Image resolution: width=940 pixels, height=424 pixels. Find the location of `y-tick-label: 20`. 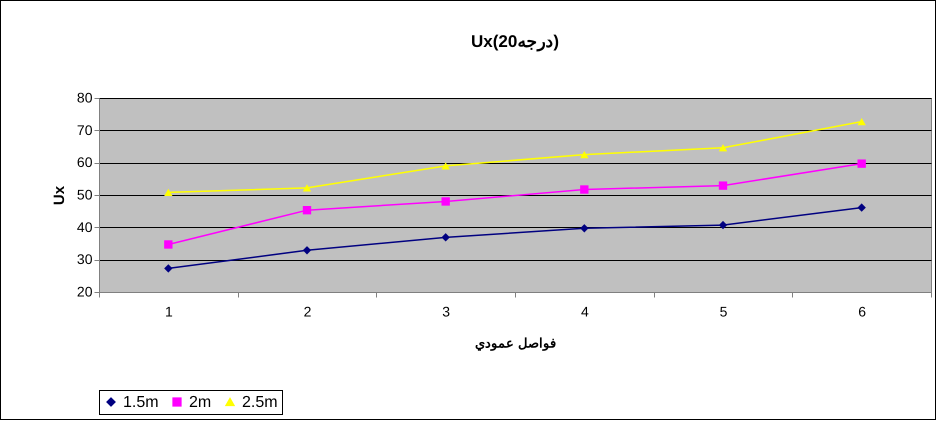

y-tick-label: 20 is located at coordinates (84, 292).